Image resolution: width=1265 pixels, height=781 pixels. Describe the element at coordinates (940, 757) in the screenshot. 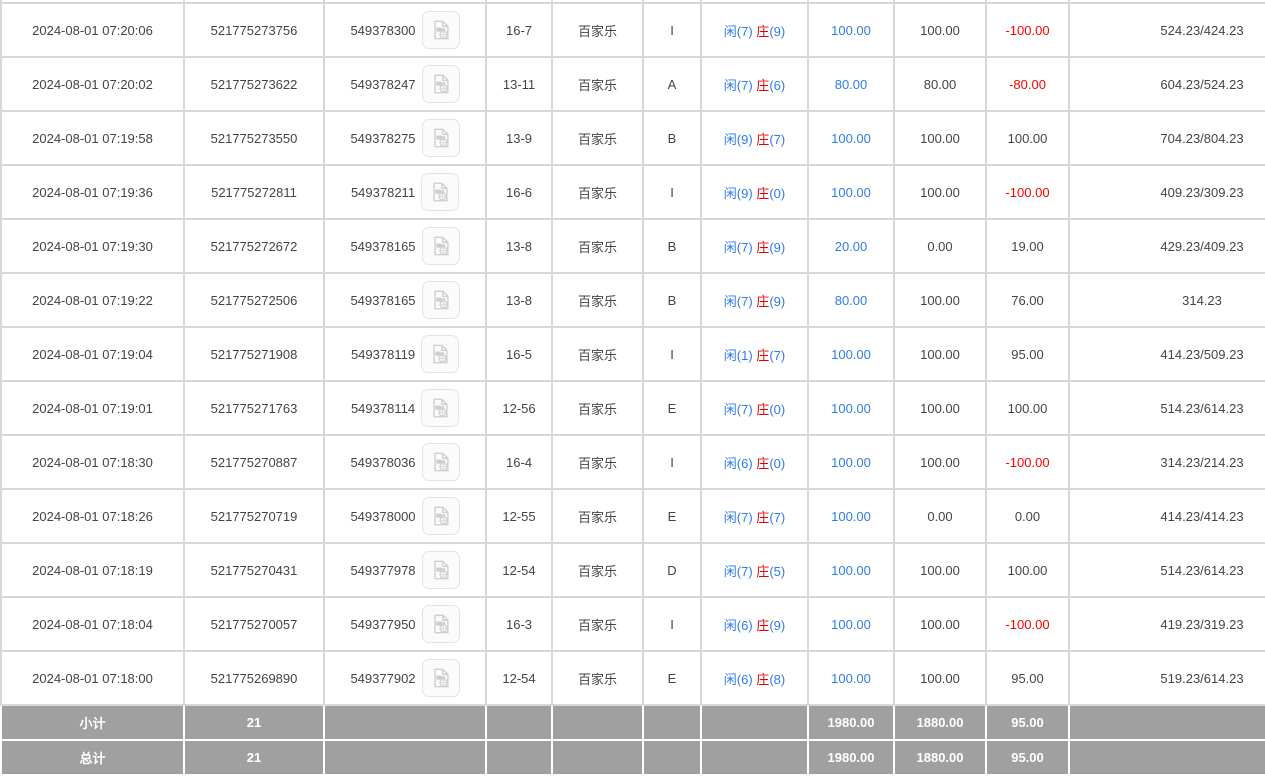

I see `total-valid-cell: 1880.00` at that location.